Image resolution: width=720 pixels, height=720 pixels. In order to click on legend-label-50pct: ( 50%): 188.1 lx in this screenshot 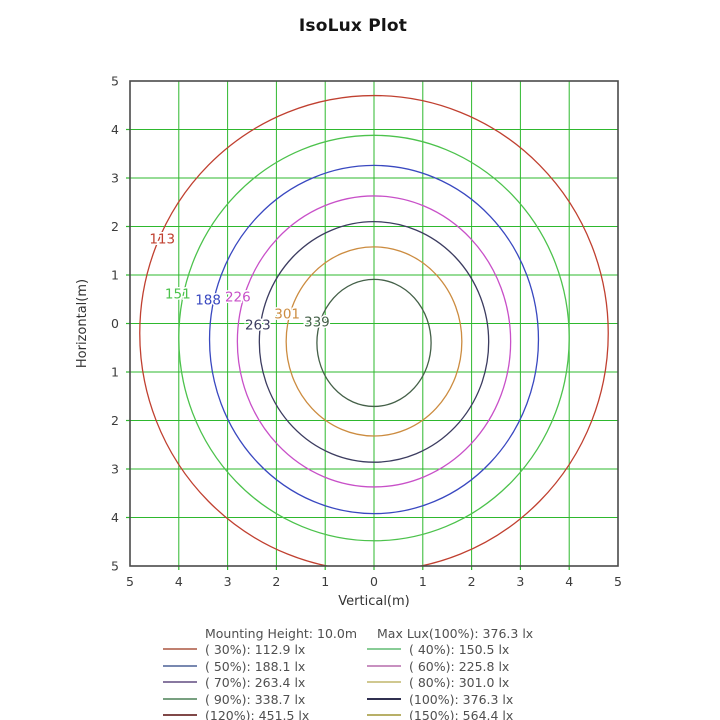, I will do `click(255, 666)`.